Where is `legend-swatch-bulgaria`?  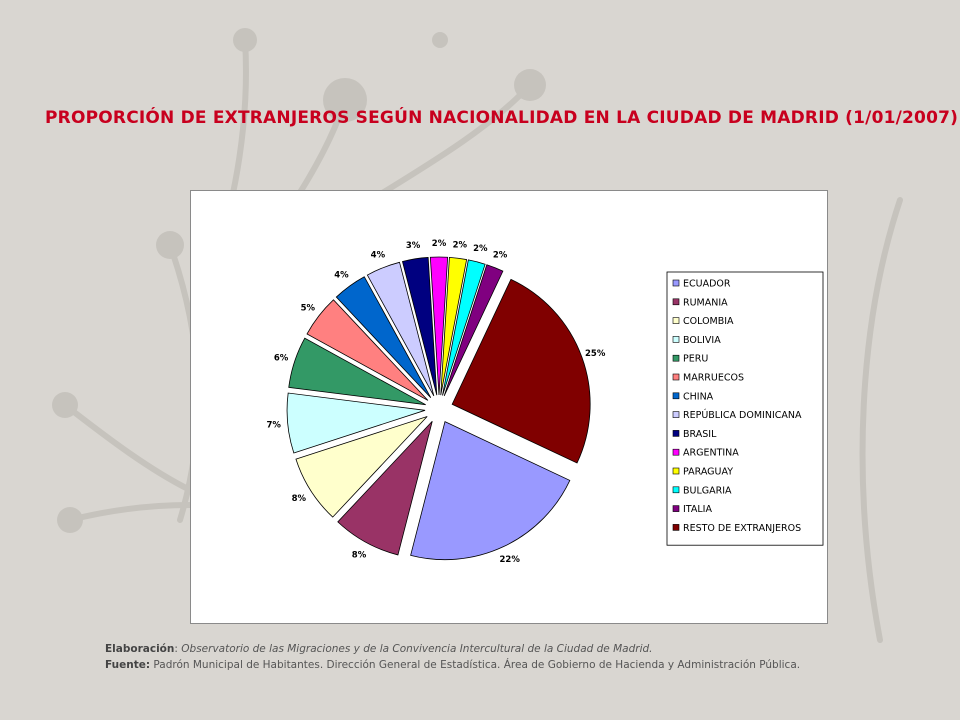 legend-swatch-bulgaria is located at coordinates (676, 490).